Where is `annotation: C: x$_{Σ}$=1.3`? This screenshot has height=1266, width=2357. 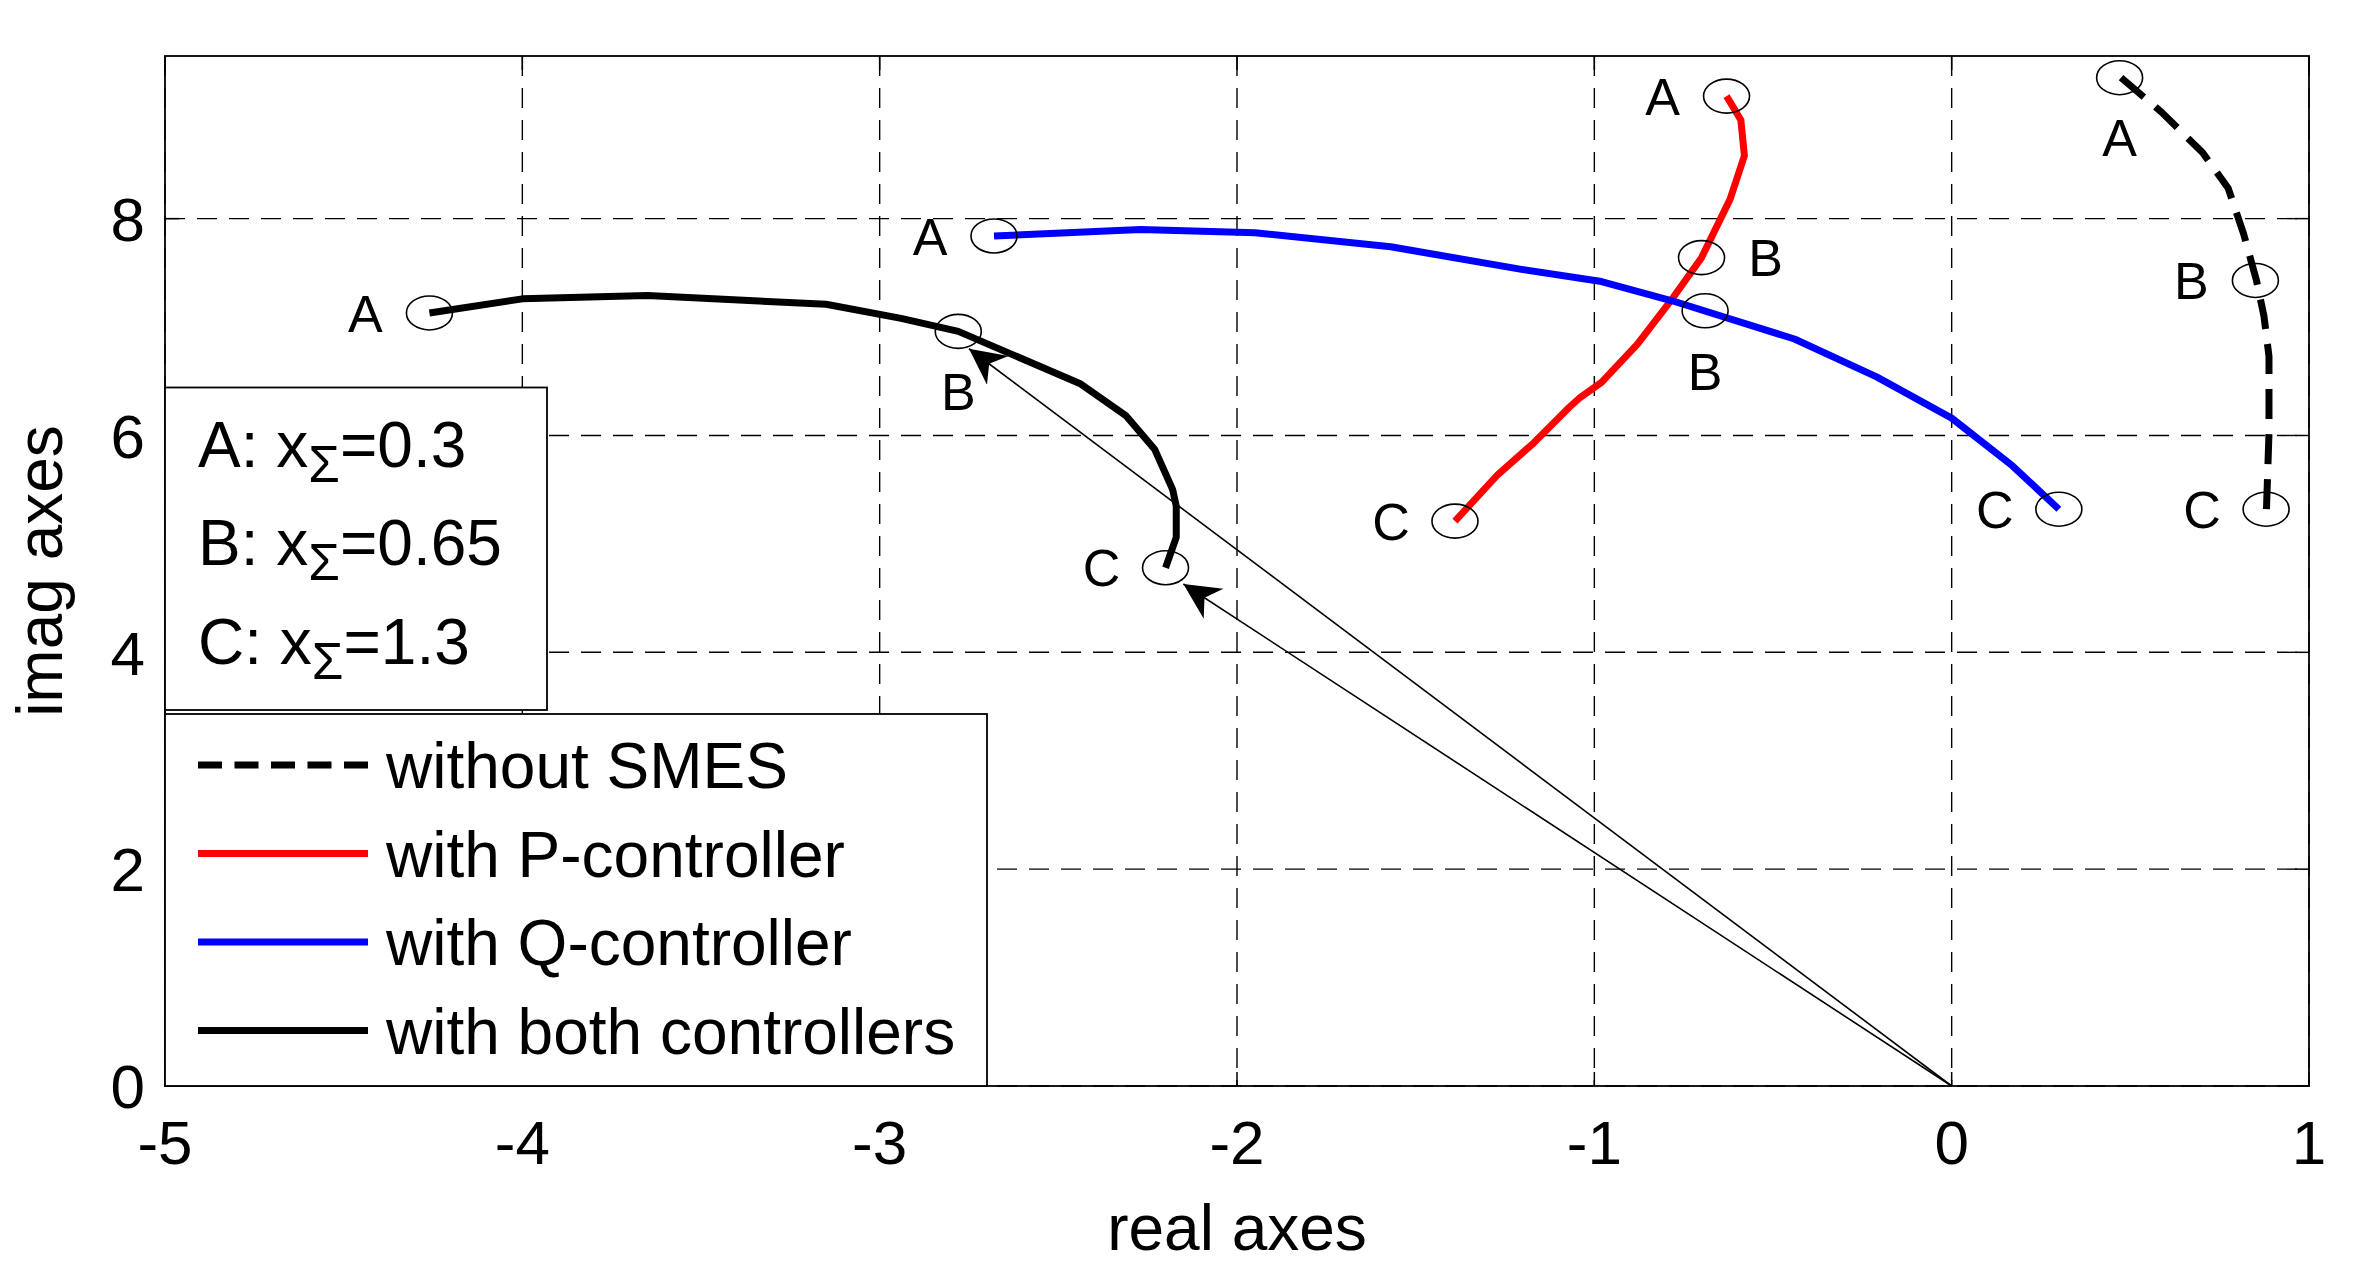 annotation: C: x$_{Σ}$=1.3 is located at coordinates (334, 647).